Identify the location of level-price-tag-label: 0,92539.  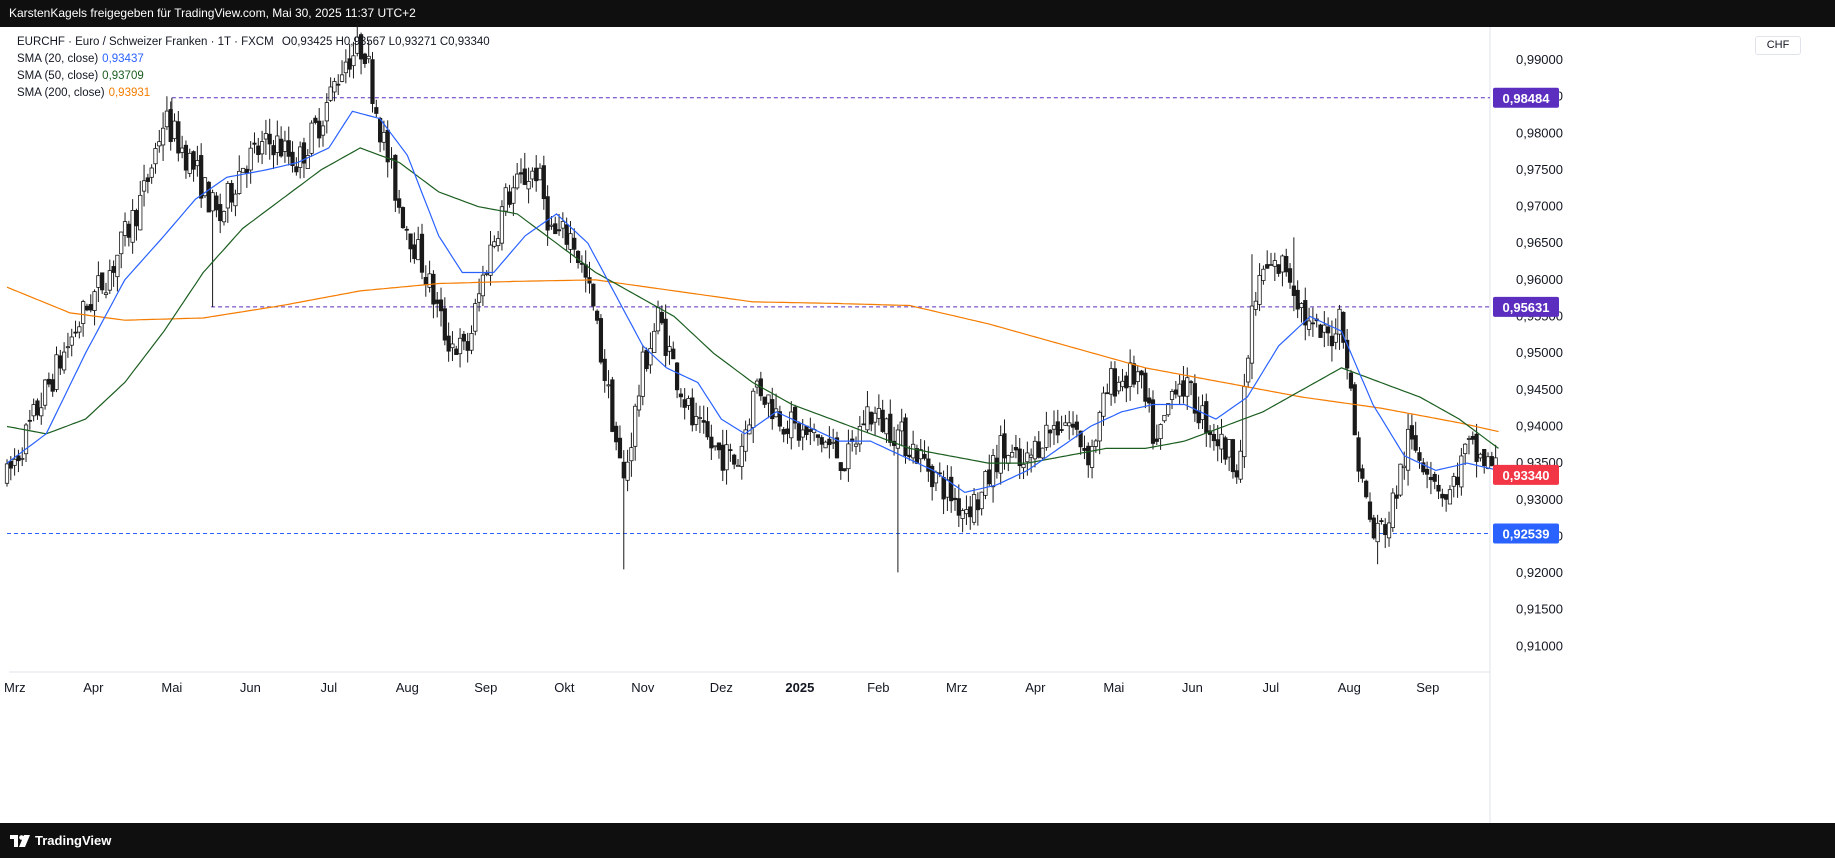
(1526, 534).